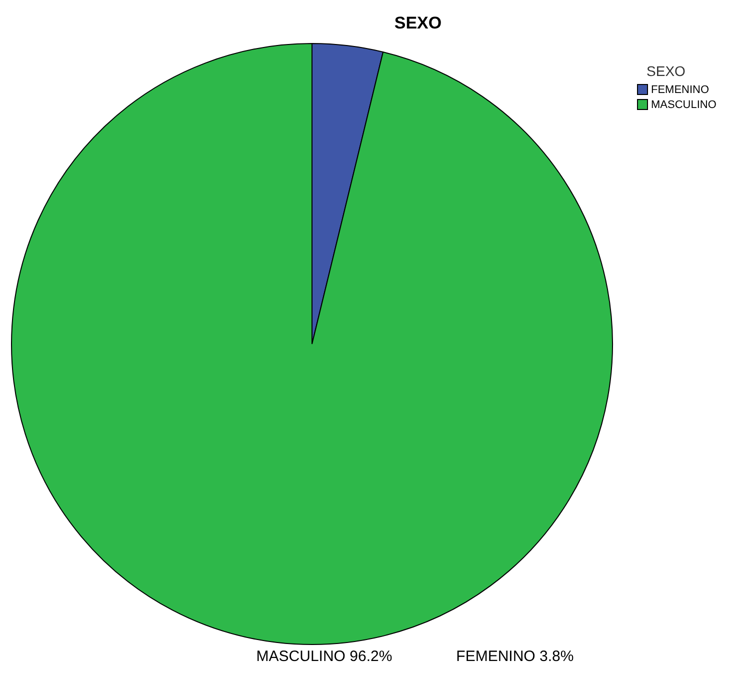 This screenshot has height=673, width=738. Describe the element at coordinates (515, 657) in the screenshot. I see `text: FEMENINO 3.8%` at that location.